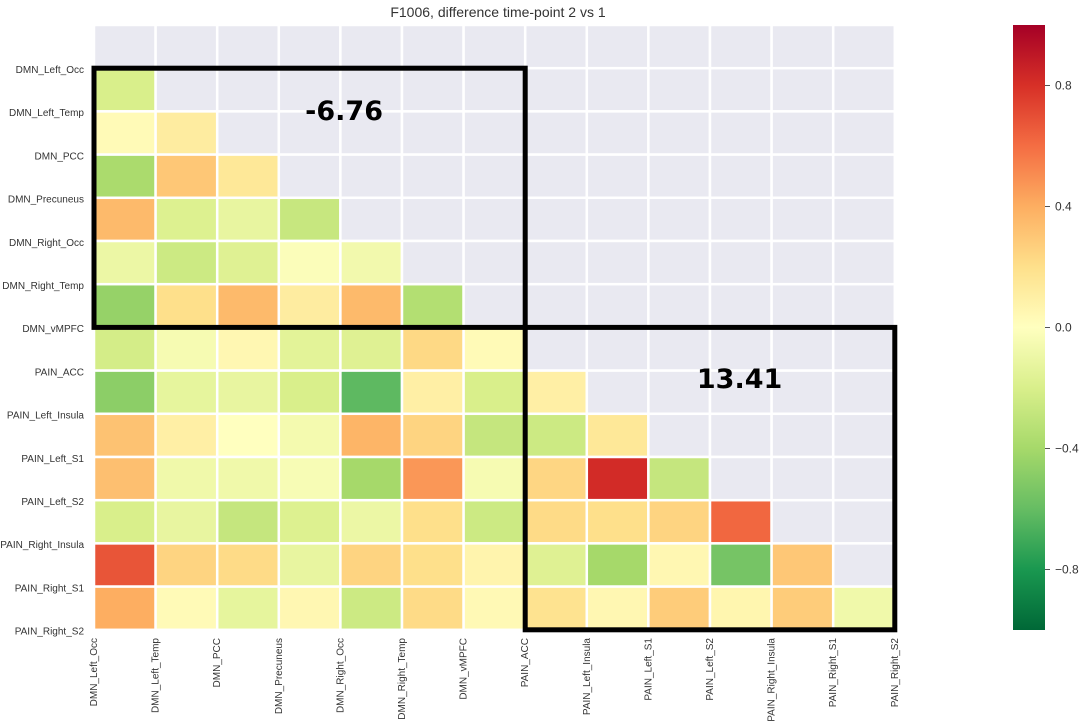 The width and height of the screenshot is (1084, 721). Describe the element at coordinates (587, 677) in the screenshot. I see `x-tick-label: PAIN_Left_Insula` at that location.